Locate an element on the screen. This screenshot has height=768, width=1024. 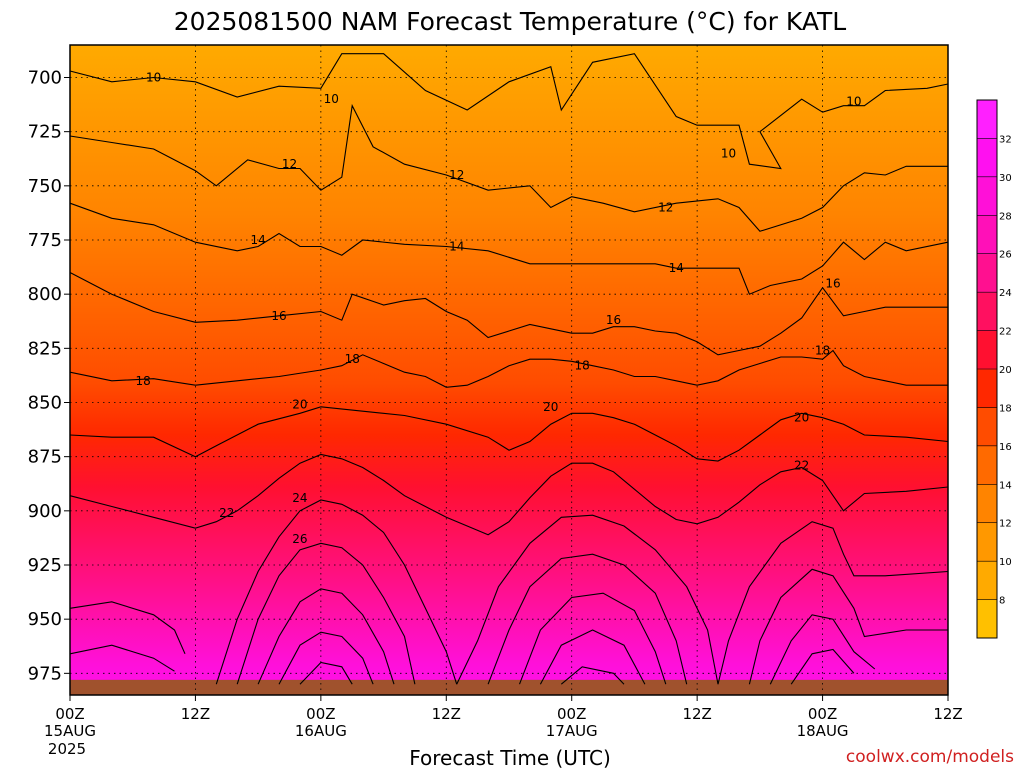
colorbar-label: 32 is located at coordinates (1005, 139).